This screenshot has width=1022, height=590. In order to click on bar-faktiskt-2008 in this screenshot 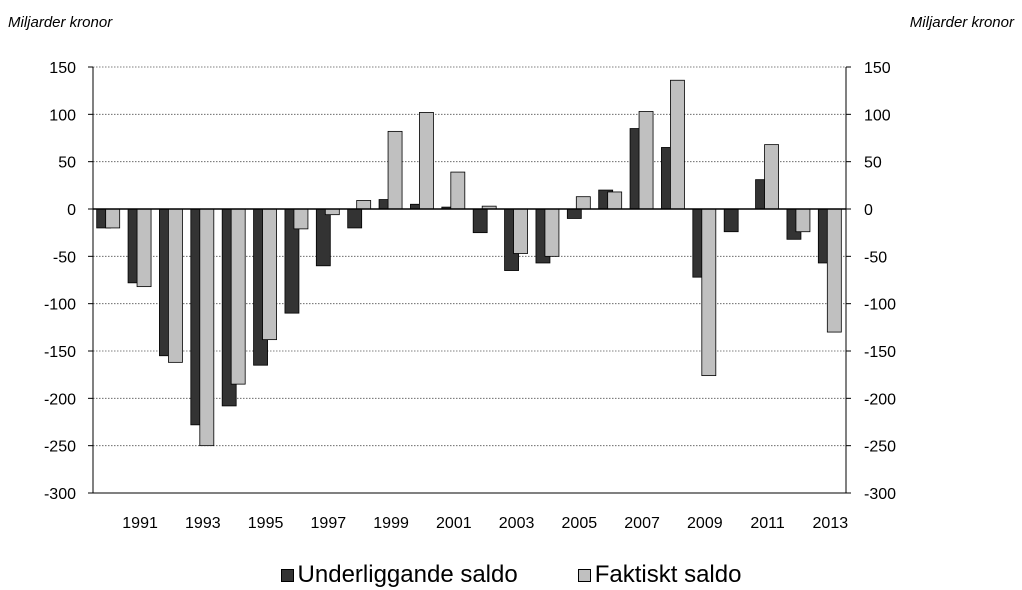, I will do `click(677, 144)`.